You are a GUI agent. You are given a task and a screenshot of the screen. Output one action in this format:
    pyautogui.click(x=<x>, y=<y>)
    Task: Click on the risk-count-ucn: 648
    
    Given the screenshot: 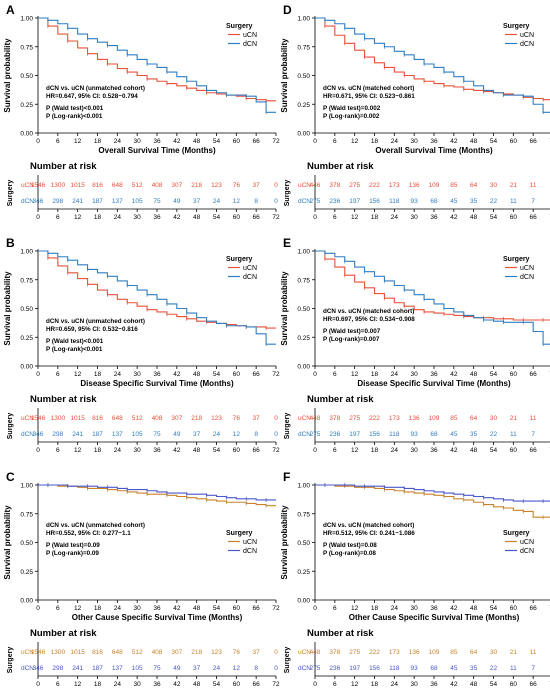 What is the action you would take?
    pyautogui.click(x=117, y=185)
    